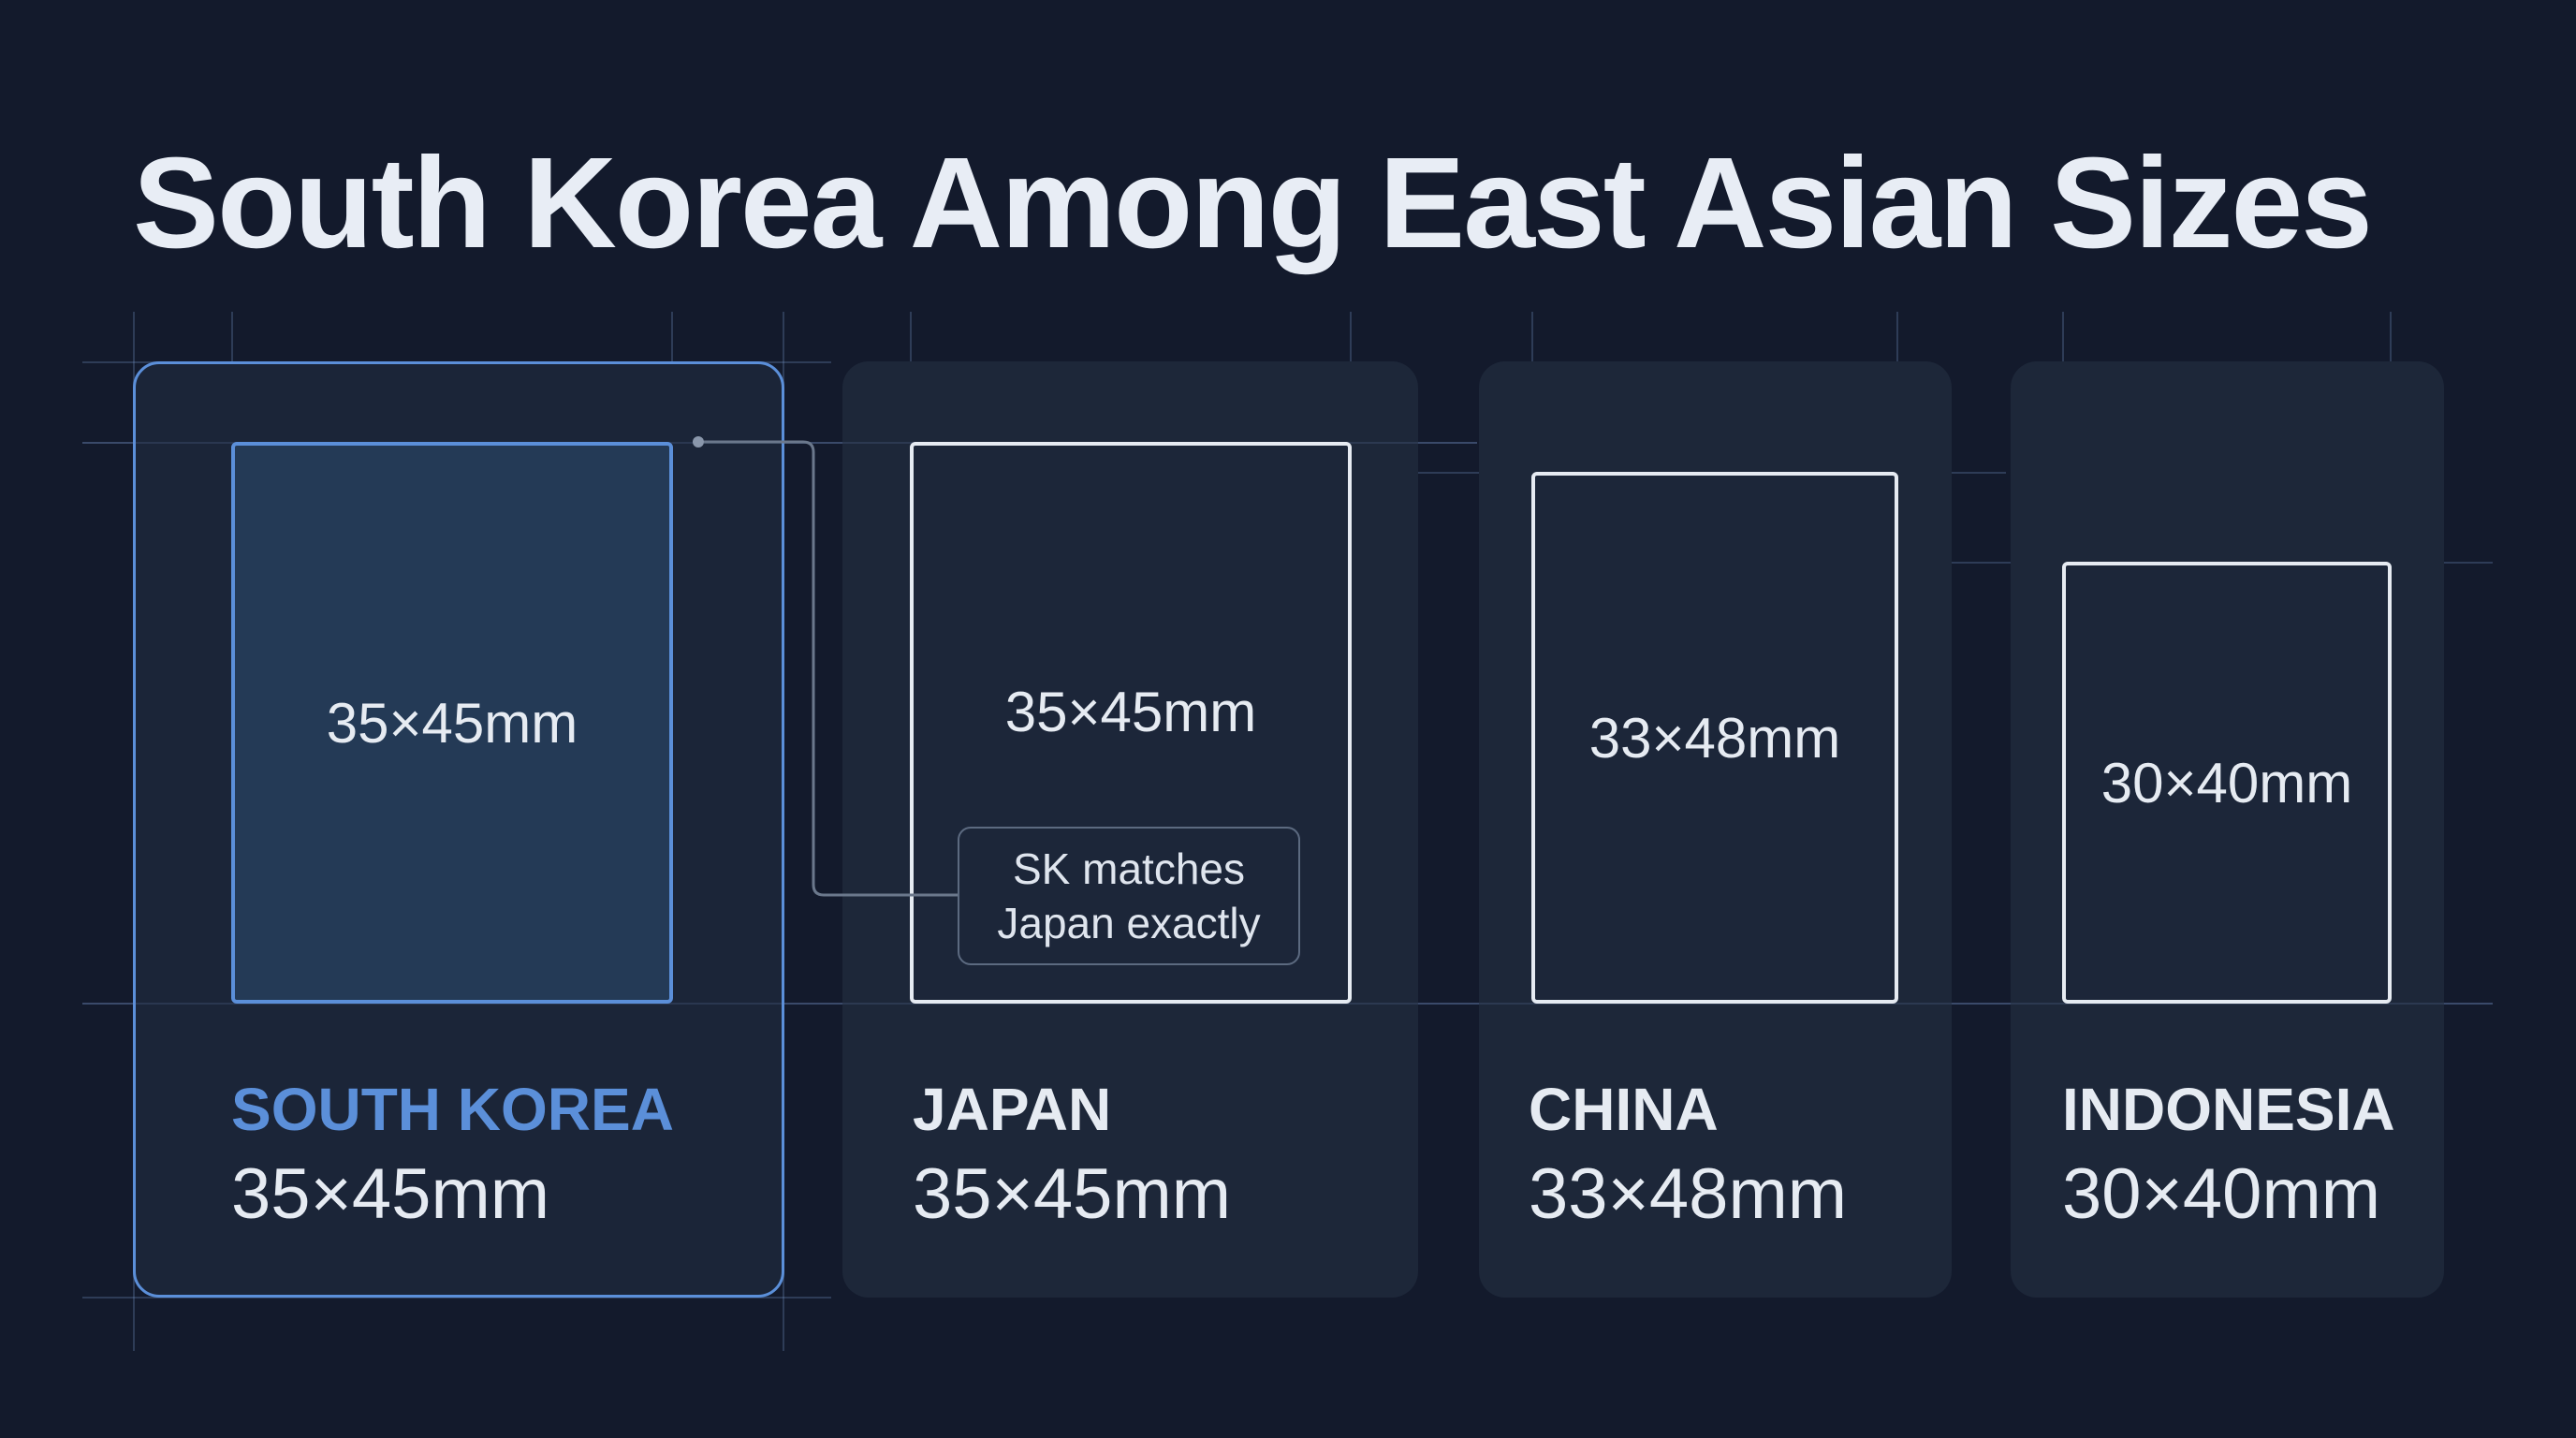 The height and width of the screenshot is (1438, 2576). I want to click on photo-frame-indonesia: 30×40mm, so click(2227, 783).